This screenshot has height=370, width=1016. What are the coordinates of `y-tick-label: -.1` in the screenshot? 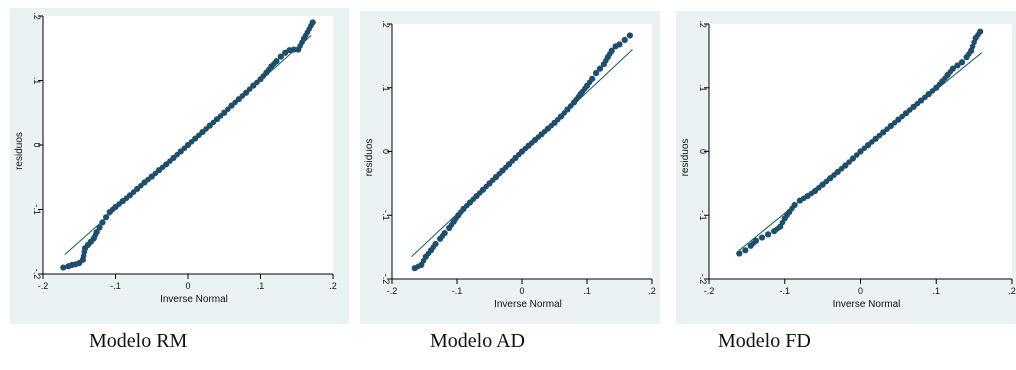 It's located at (703, 215).